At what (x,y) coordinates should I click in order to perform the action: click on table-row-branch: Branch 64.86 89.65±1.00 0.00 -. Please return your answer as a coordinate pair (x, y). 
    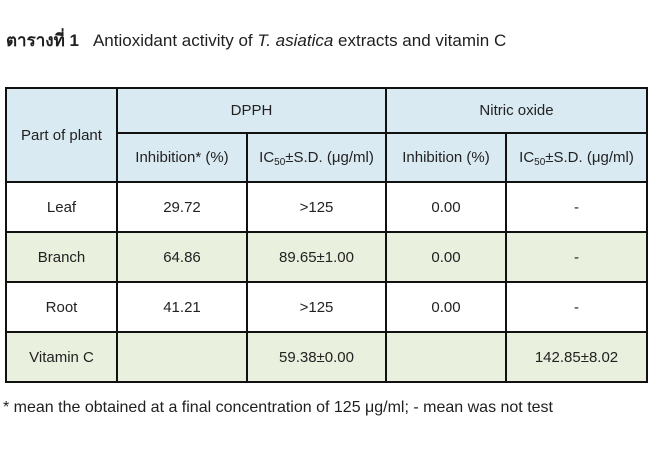
    Looking at the image, I should click on (326, 257).